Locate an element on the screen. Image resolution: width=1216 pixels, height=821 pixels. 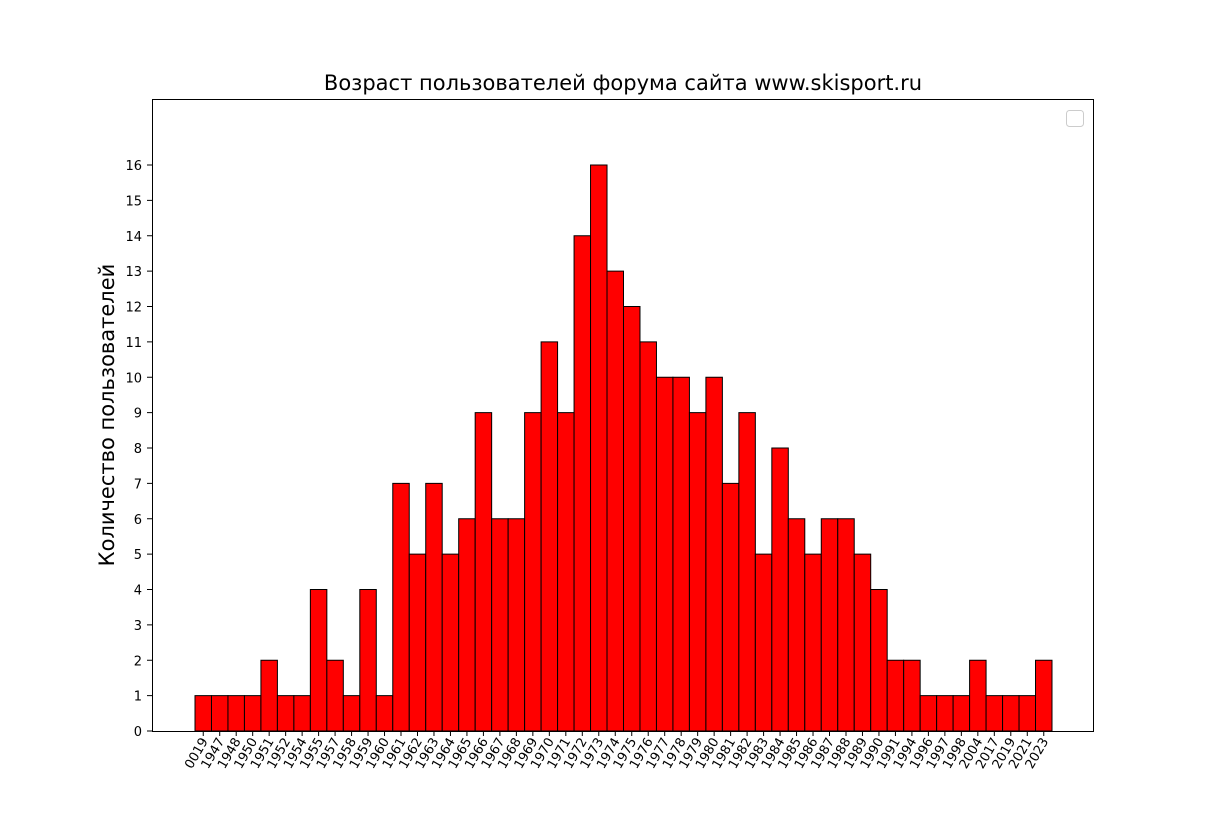
legend-box is located at coordinates (1075, 118).